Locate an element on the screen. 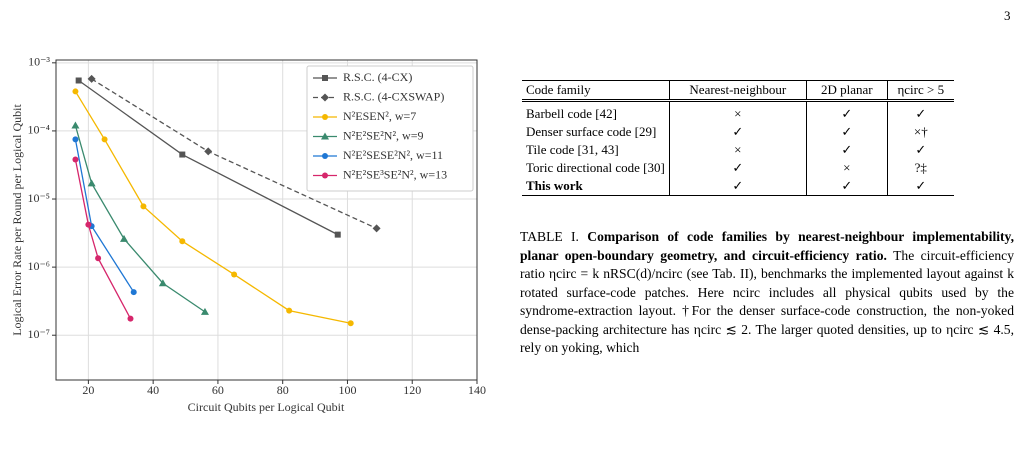  legend-label: N²E²SE³SE²N², w=13 is located at coordinates (395, 174).